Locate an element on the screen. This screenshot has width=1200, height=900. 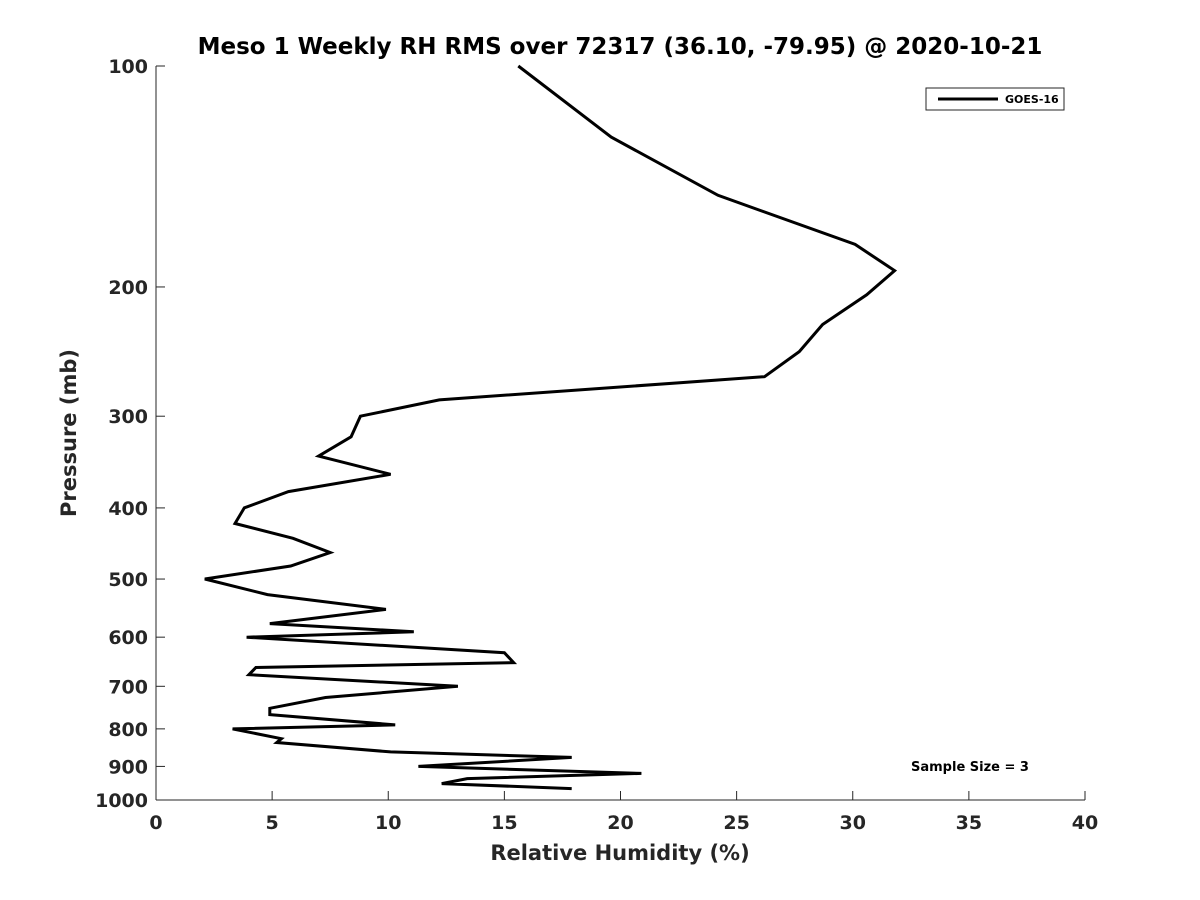
y-tick-label: 700 is located at coordinates (128, 687).